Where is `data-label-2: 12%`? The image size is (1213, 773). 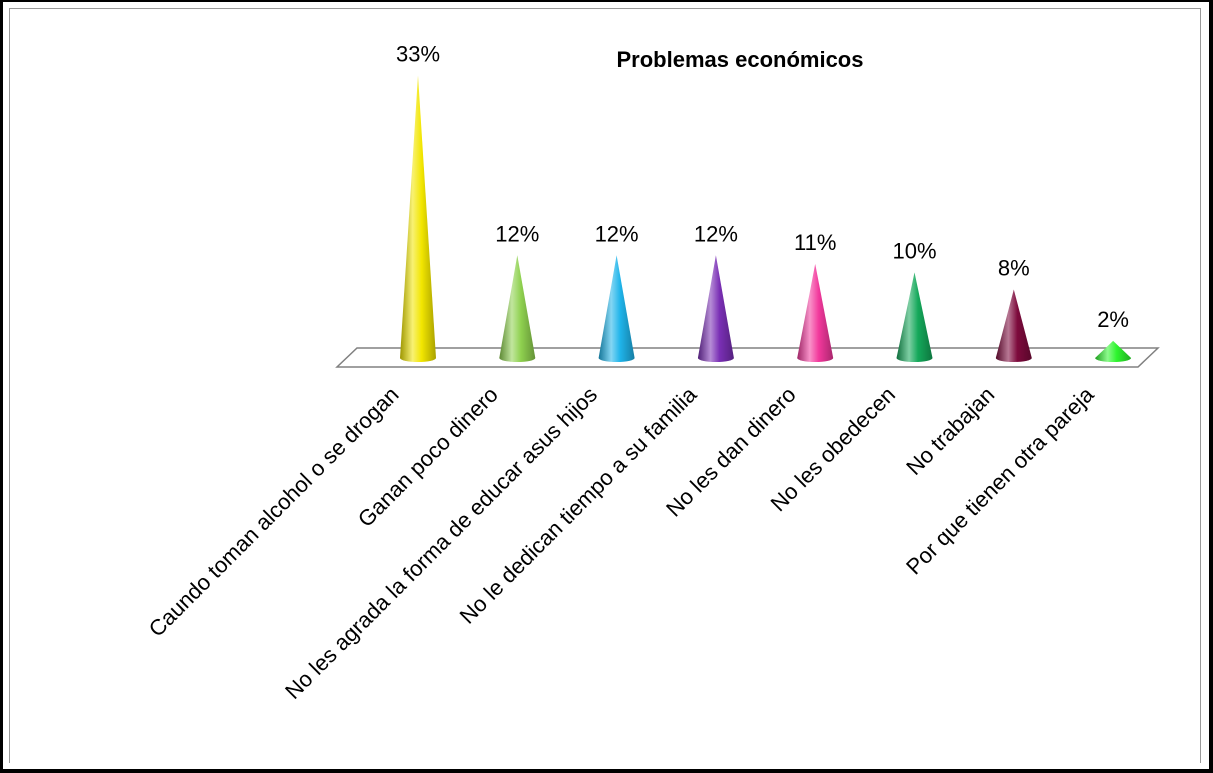 data-label-2: 12% is located at coordinates (517, 233).